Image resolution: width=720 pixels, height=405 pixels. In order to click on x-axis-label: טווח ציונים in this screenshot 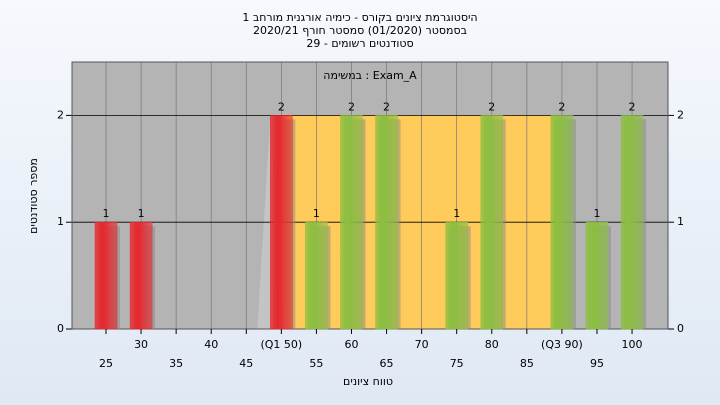, I will do `click(368, 381)`.